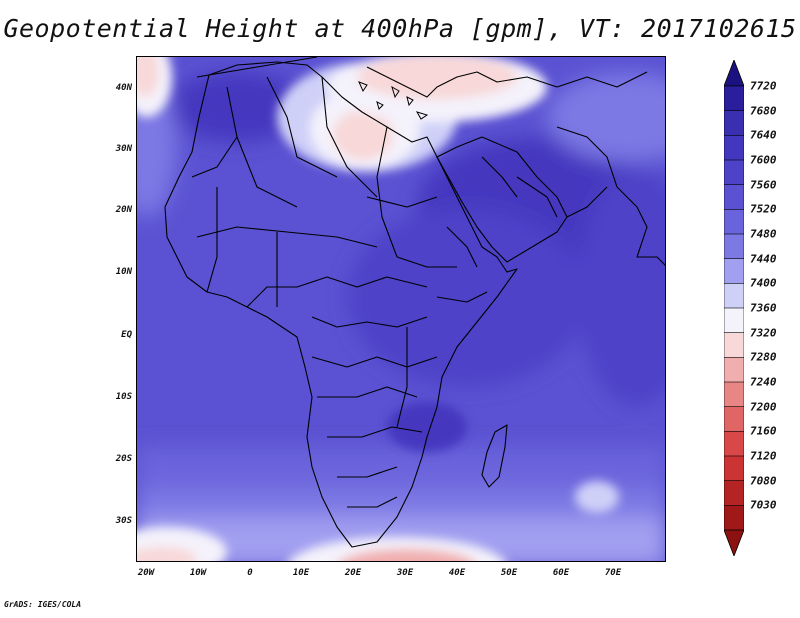  What do you see at coordinates (198, 573) in the screenshot?
I see `lon-label-10w: 10W` at bounding box center [198, 573].